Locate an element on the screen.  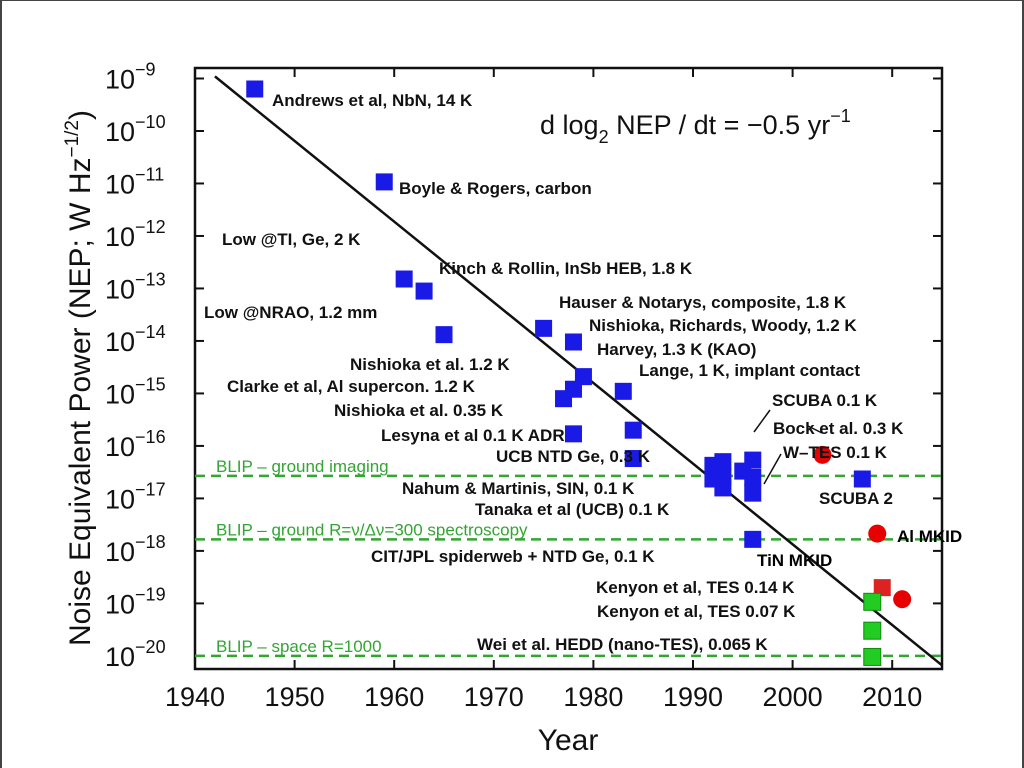
label-wei: Wei et al. HEDD (nano-TES), 0.065 K is located at coordinates (622, 644).